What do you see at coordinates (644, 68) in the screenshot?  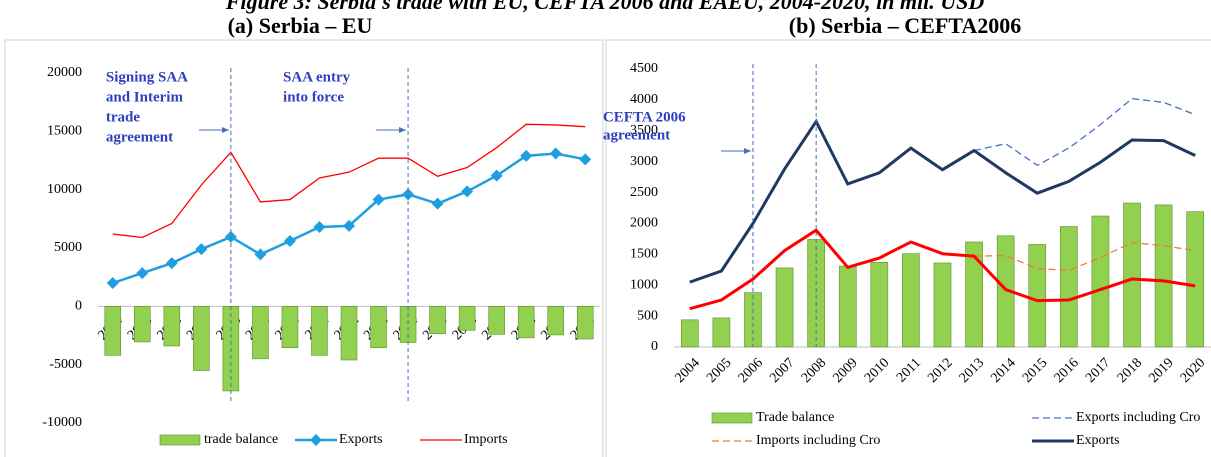 I see `y-tick-label: 4500` at bounding box center [644, 68].